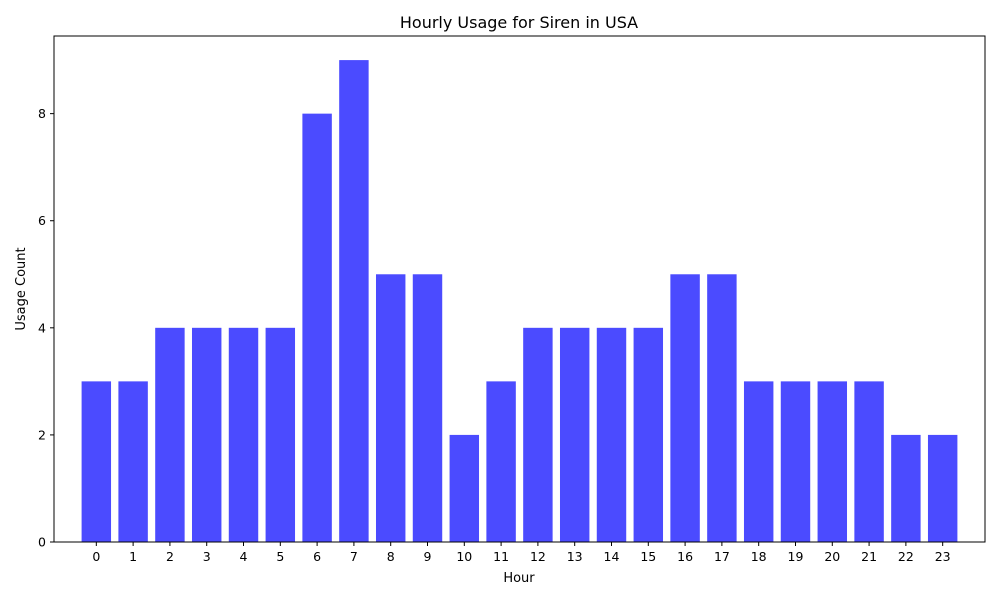 The width and height of the screenshot is (1000, 604). Describe the element at coordinates (280, 556) in the screenshot. I see `x-tick-label: 5` at that location.